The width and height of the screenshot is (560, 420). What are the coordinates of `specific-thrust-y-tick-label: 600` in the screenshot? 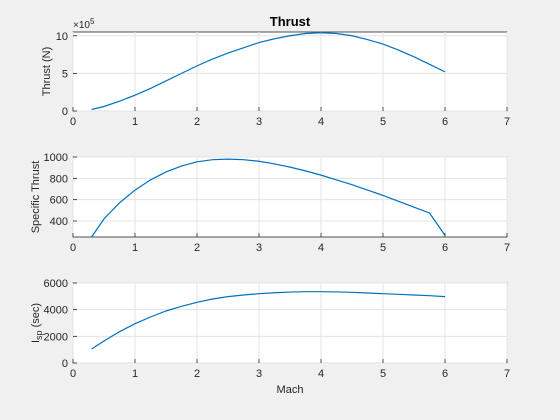 It's located at (59, 201).